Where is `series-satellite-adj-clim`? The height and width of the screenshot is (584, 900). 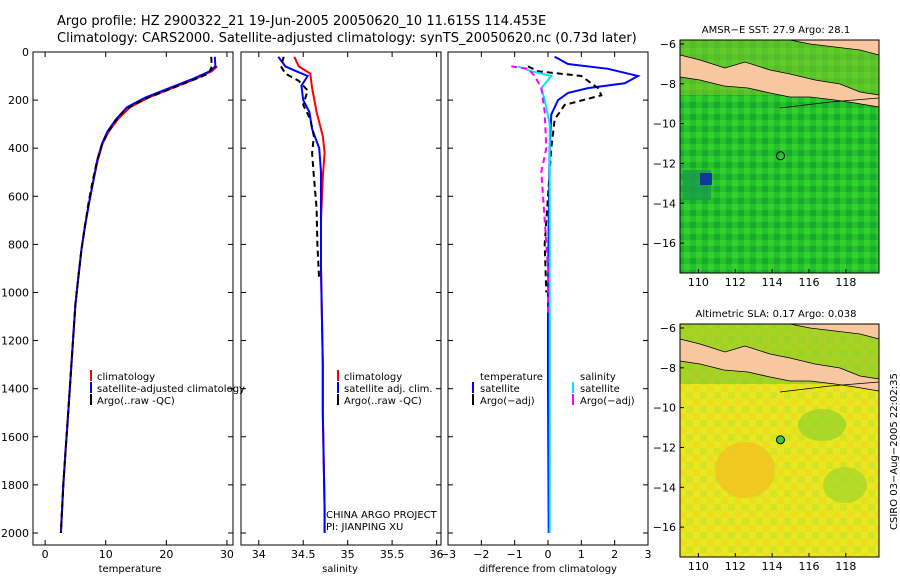 series-satellite-adj-clim is located at coordinates (301, 294).